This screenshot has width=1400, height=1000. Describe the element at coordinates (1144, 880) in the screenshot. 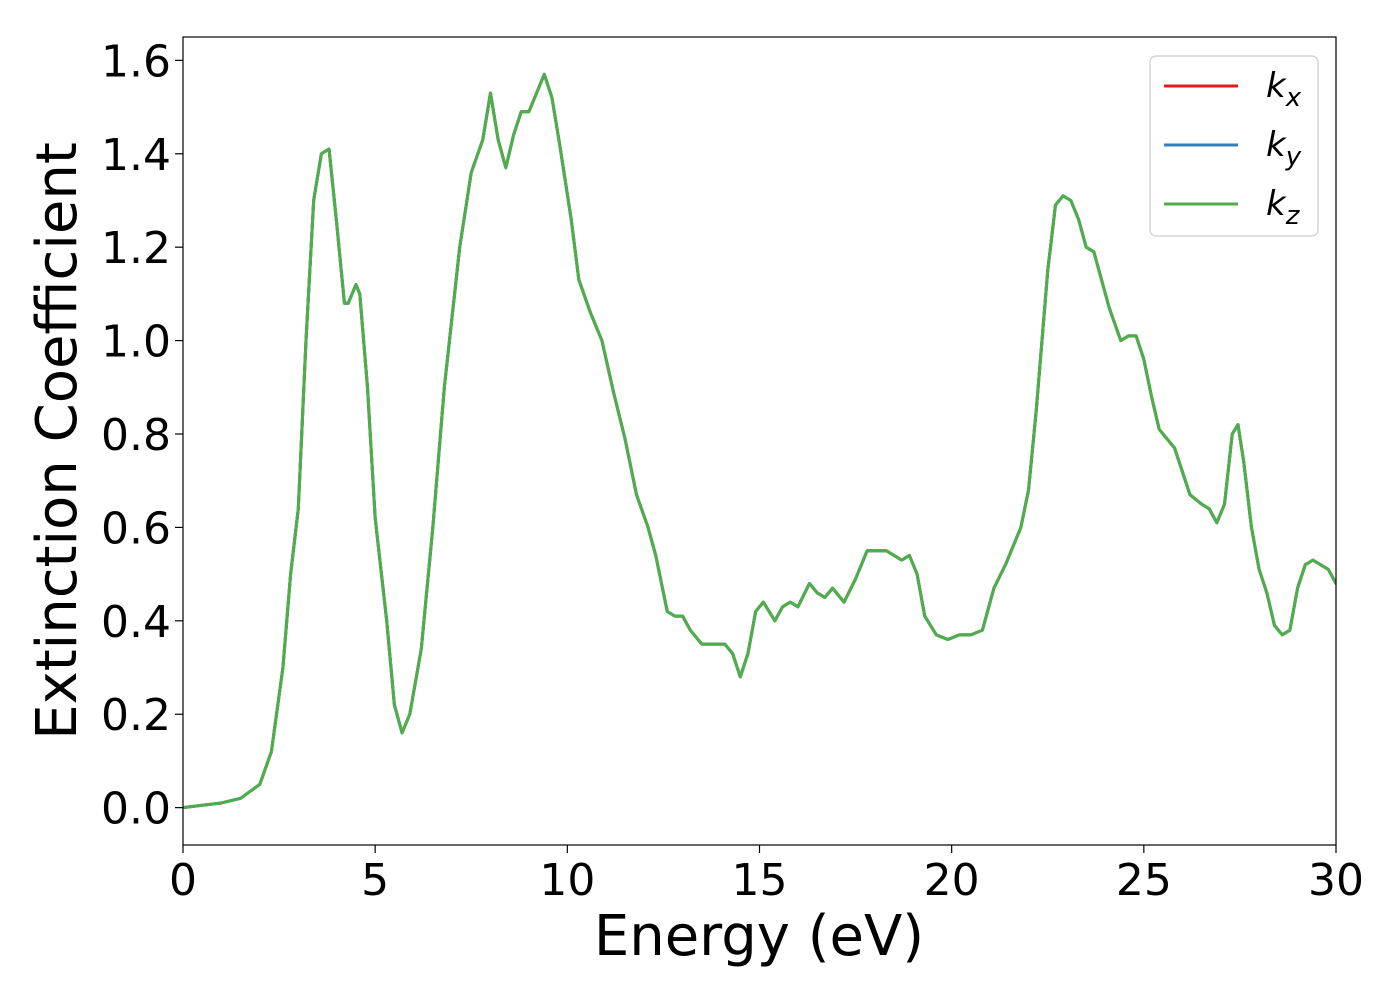

I see `x-tick-label: 25` at that location.